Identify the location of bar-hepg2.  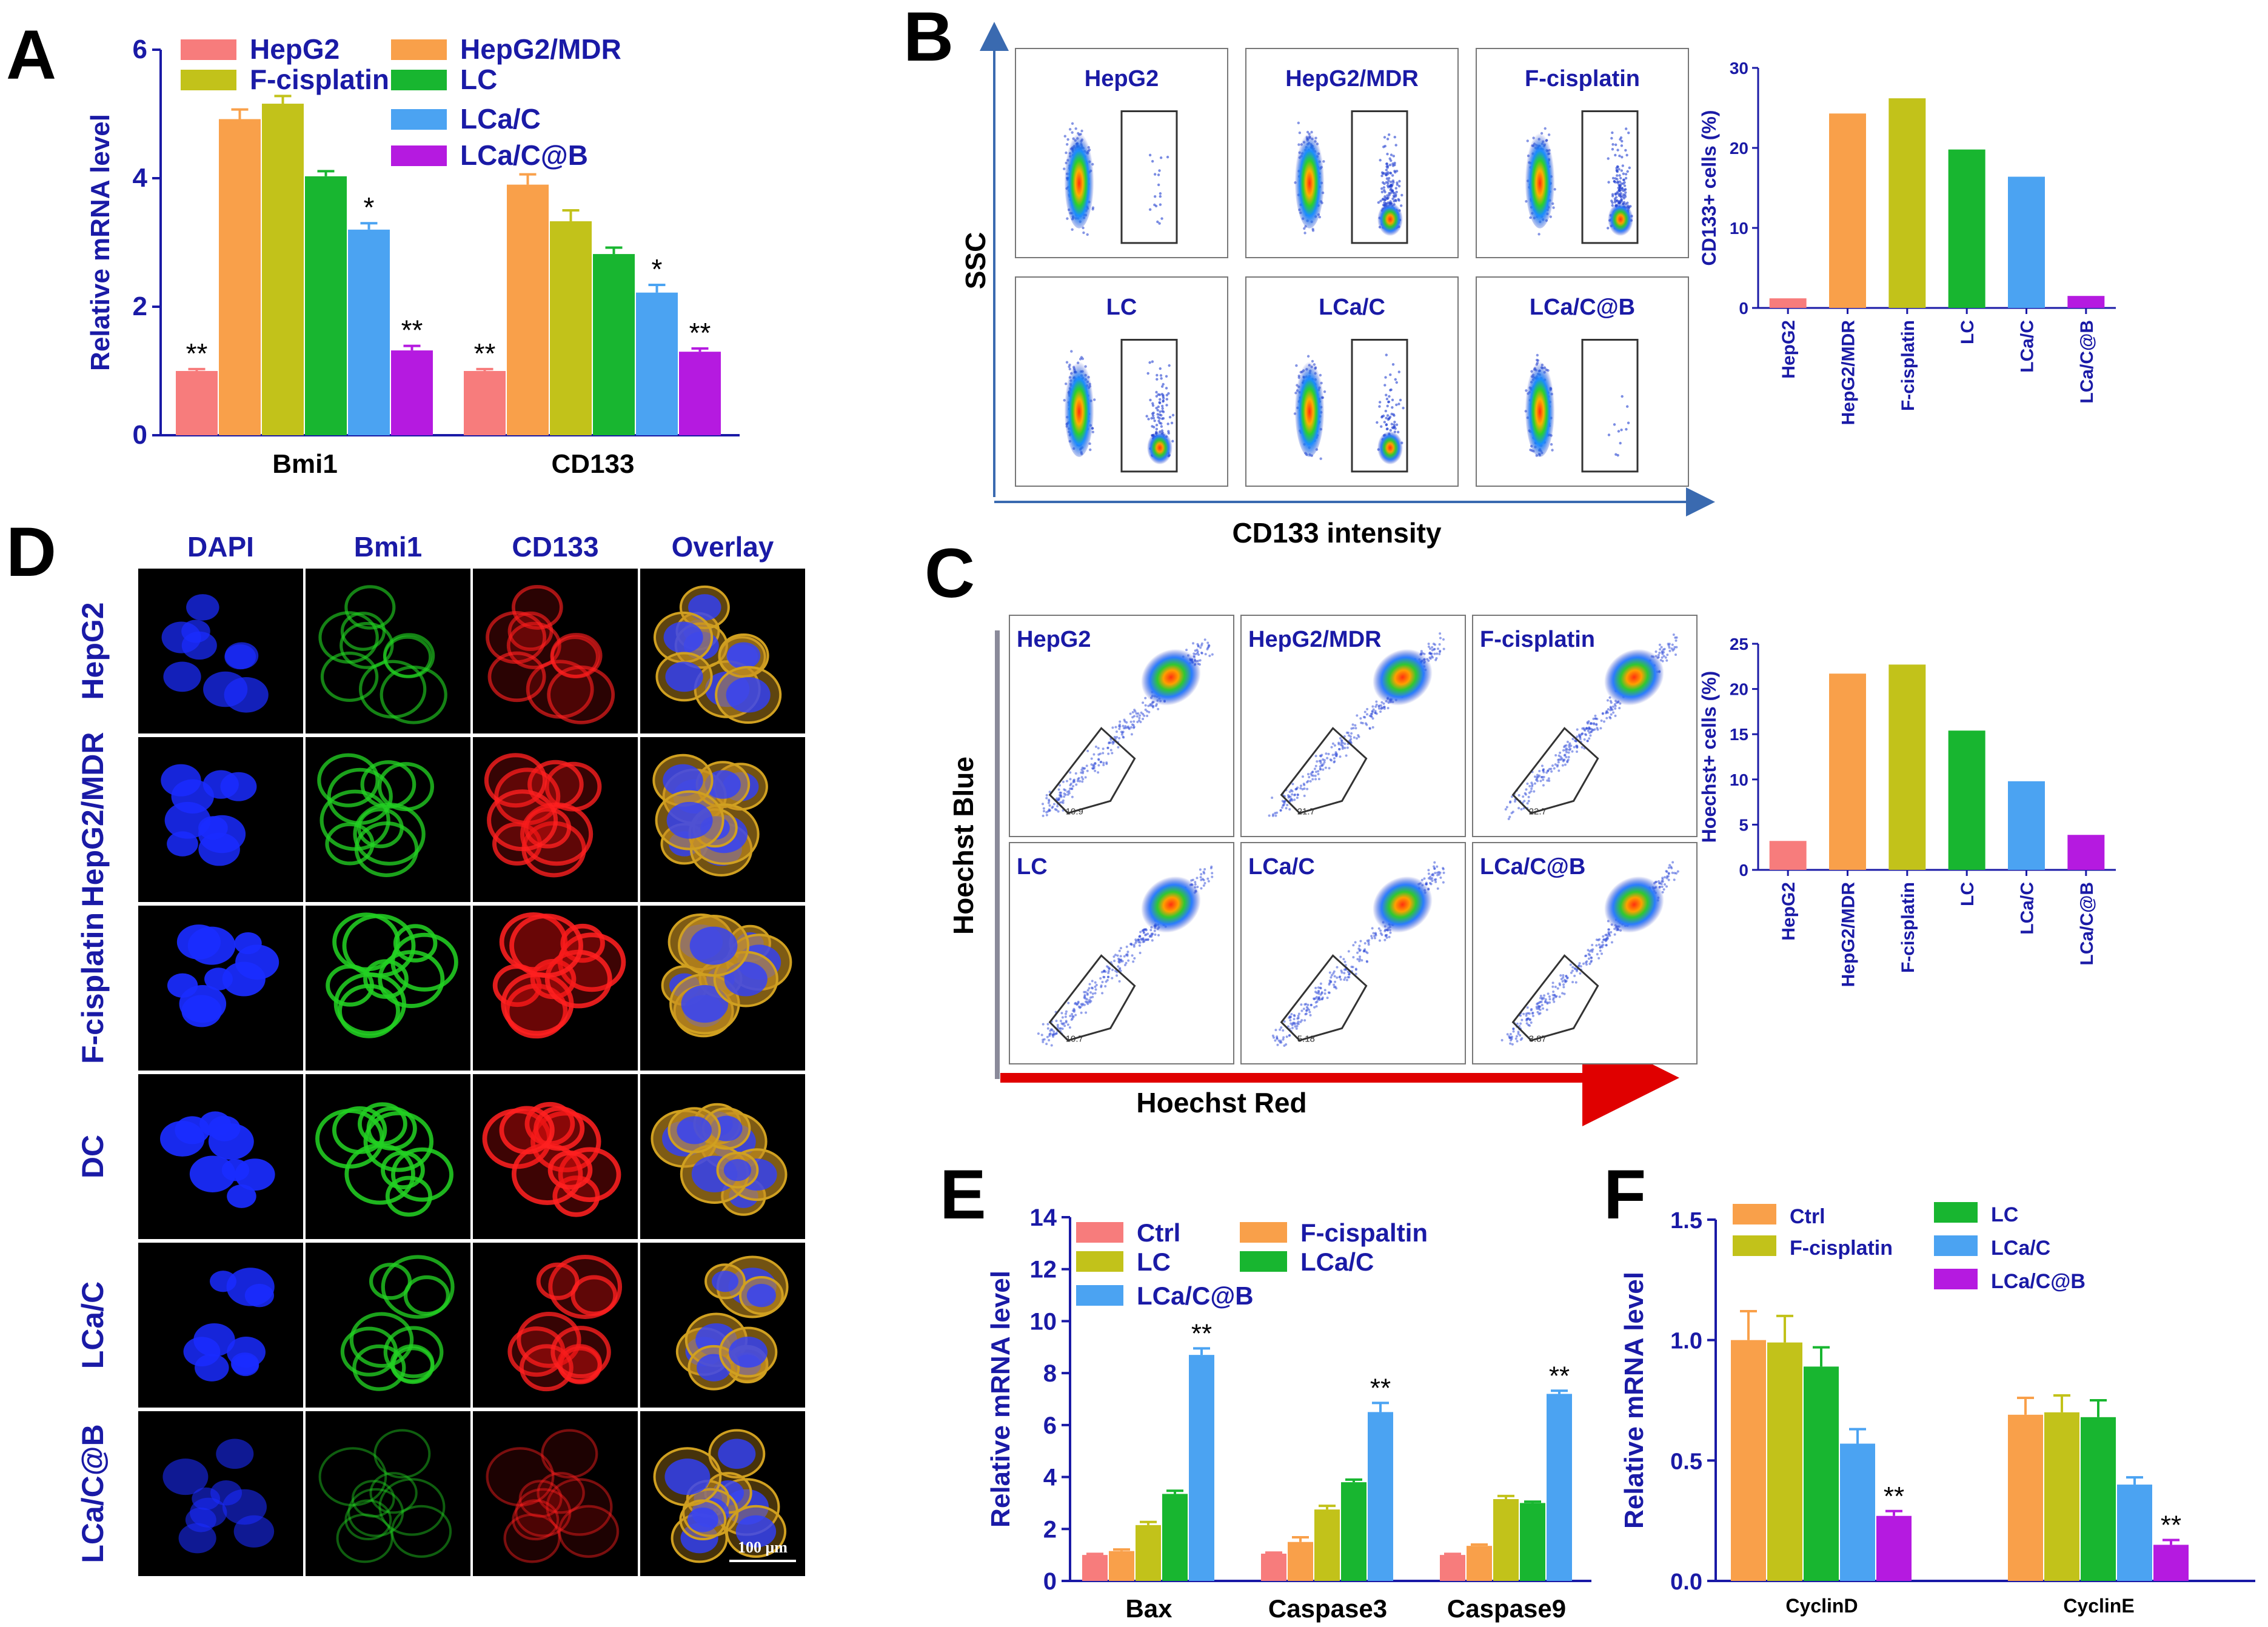
(1788, 303).